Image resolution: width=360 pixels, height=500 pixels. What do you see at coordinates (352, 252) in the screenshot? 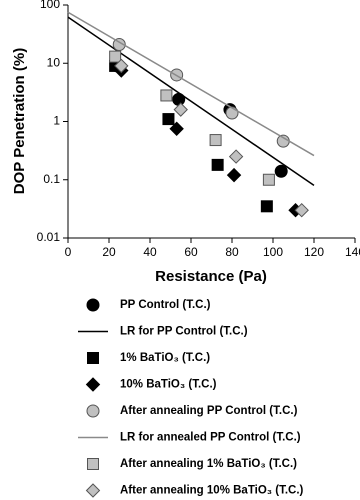
I see `x-tick-label: 140` at bounding box center [352, 252].